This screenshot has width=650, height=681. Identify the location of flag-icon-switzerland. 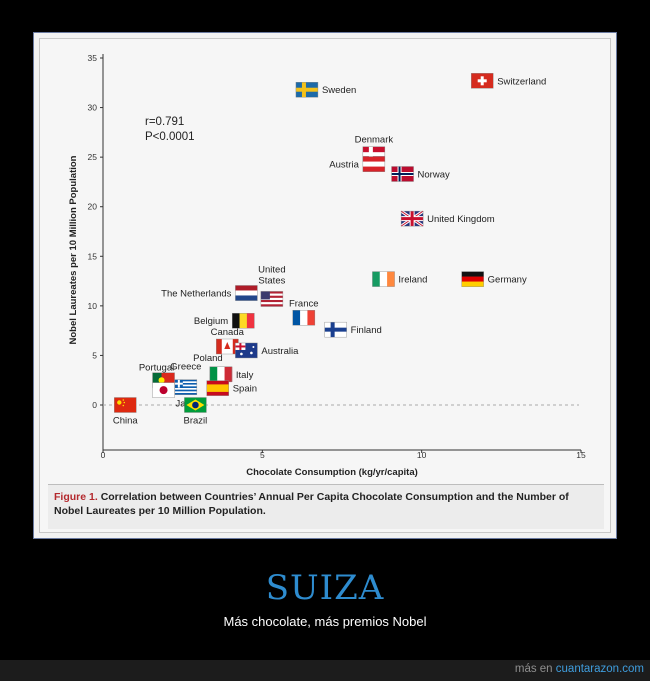
(482, 81).